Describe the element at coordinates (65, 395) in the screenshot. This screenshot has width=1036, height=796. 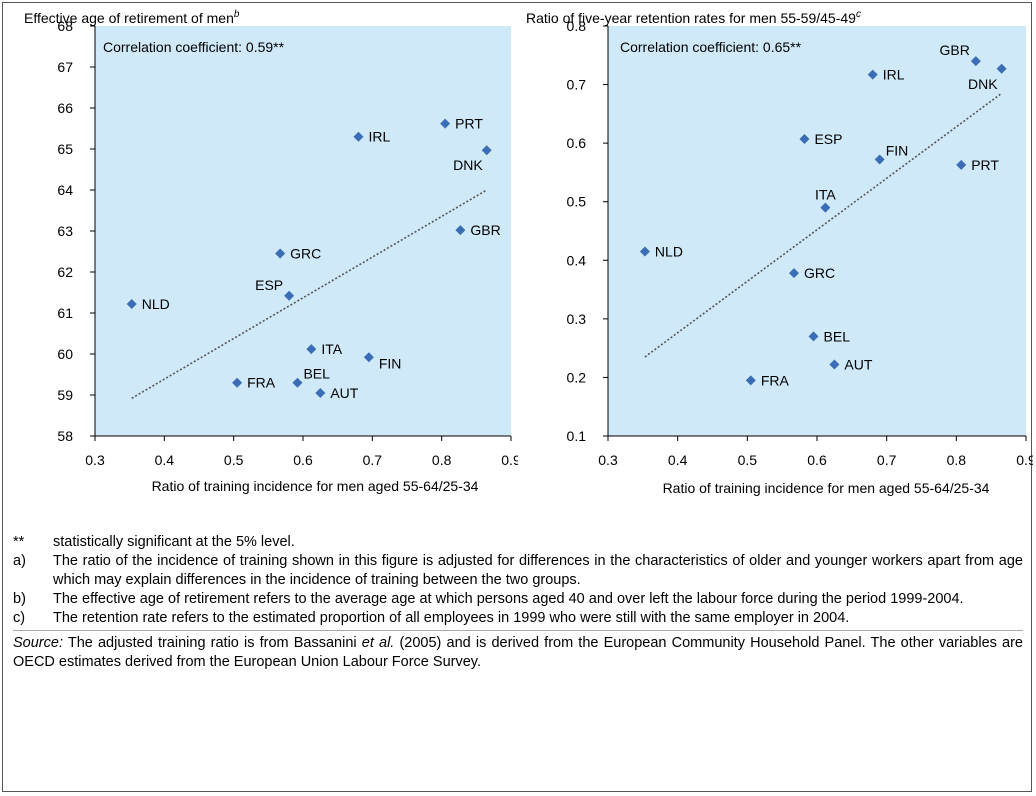
I see `y-tick-label: 59` at that location.